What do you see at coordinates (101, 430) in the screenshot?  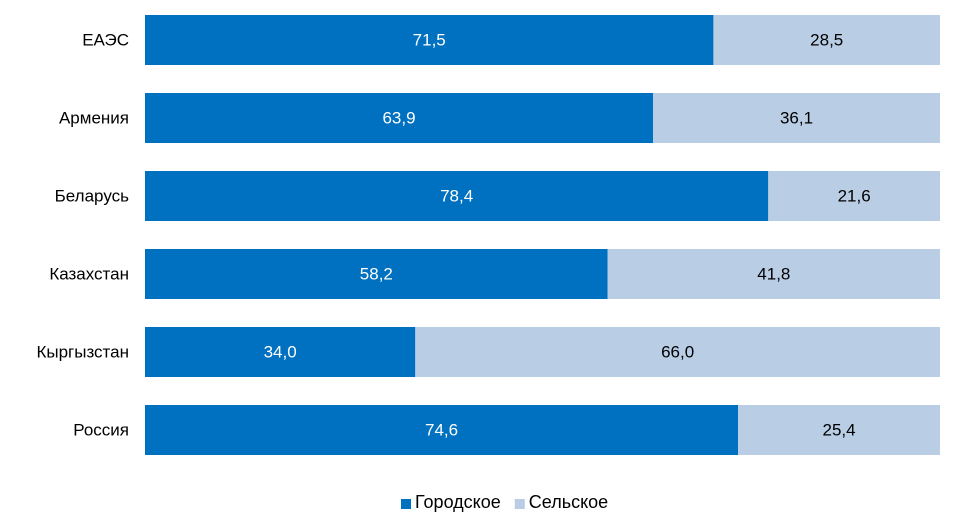 I see `category-label-cat-5: Россия` at bounding box center [101, 430].